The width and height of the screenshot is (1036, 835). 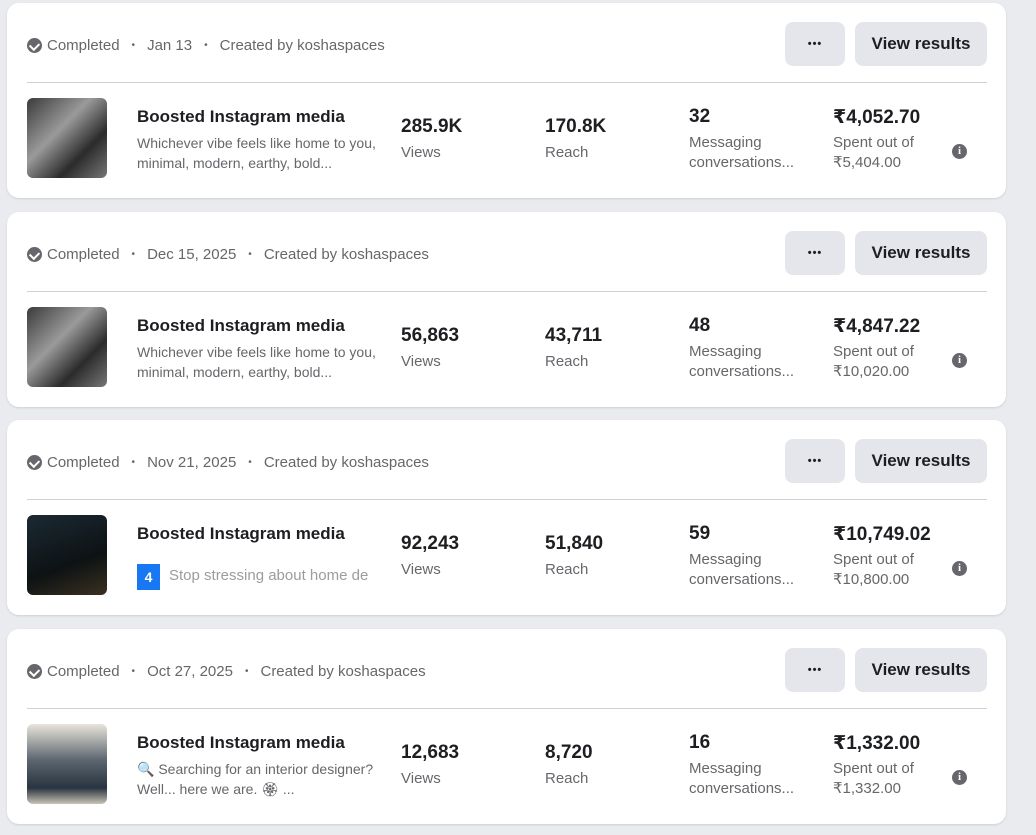 What do you see at coordinates (877, 326) in the screenshot?
I see `spent-value: ₹4,847.22` at bounding box center [877, 326].